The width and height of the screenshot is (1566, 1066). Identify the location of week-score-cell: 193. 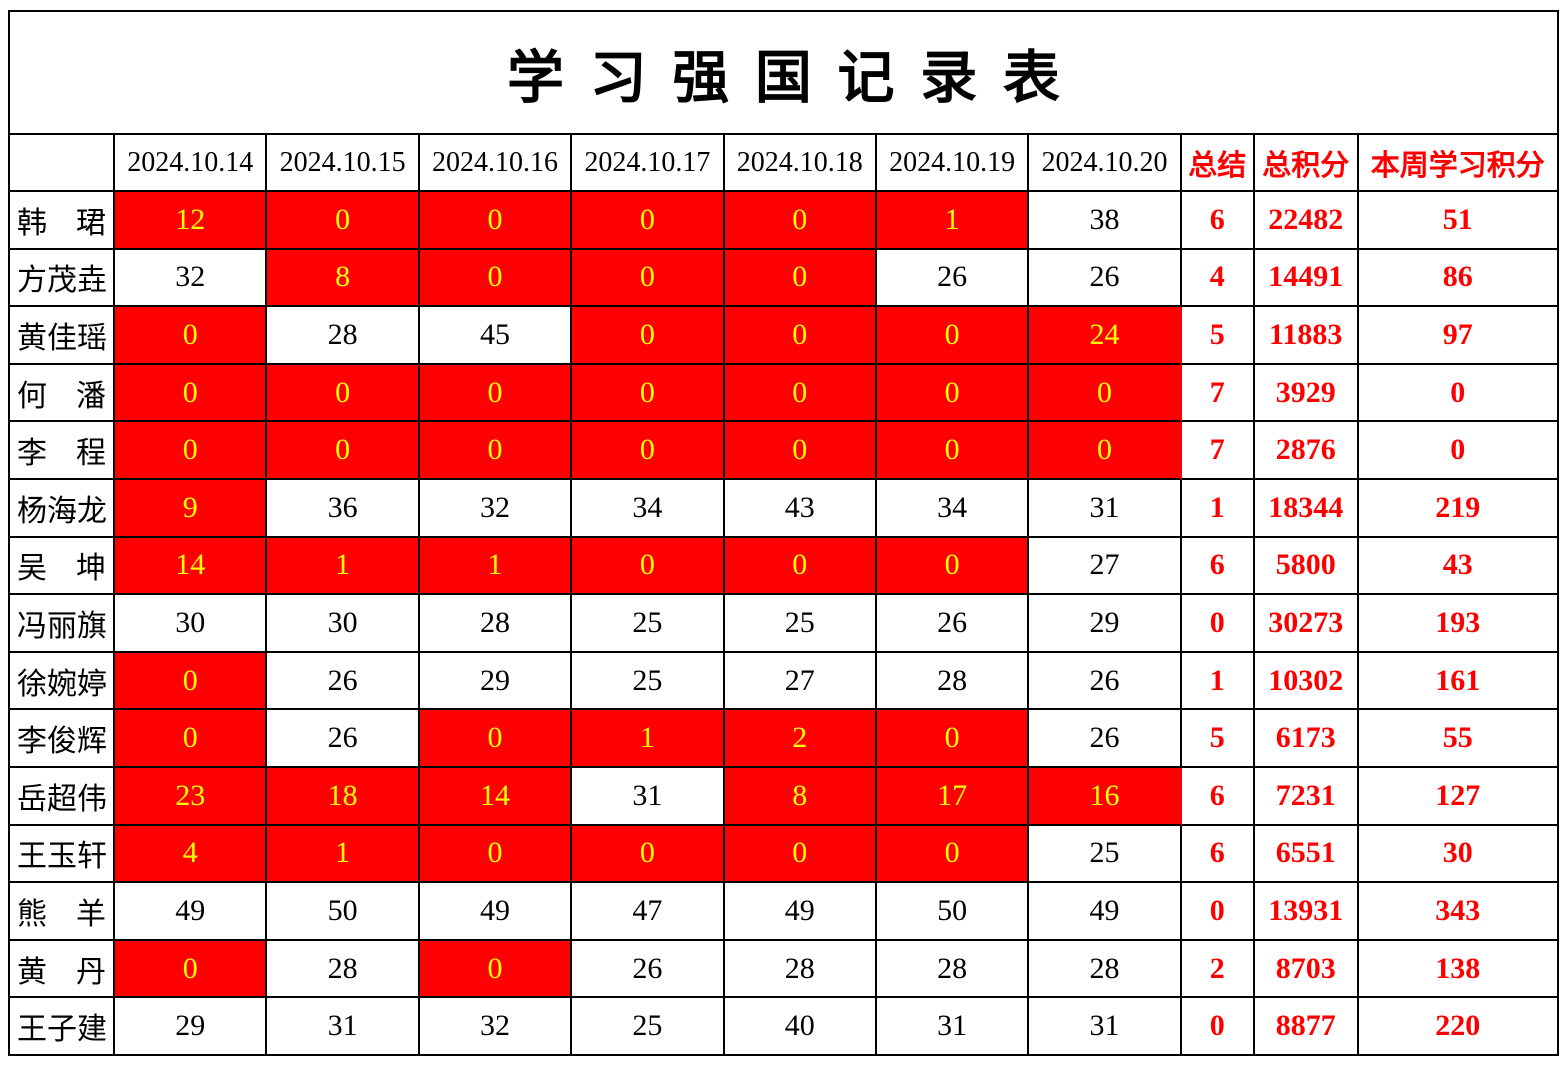
(1458, 624).